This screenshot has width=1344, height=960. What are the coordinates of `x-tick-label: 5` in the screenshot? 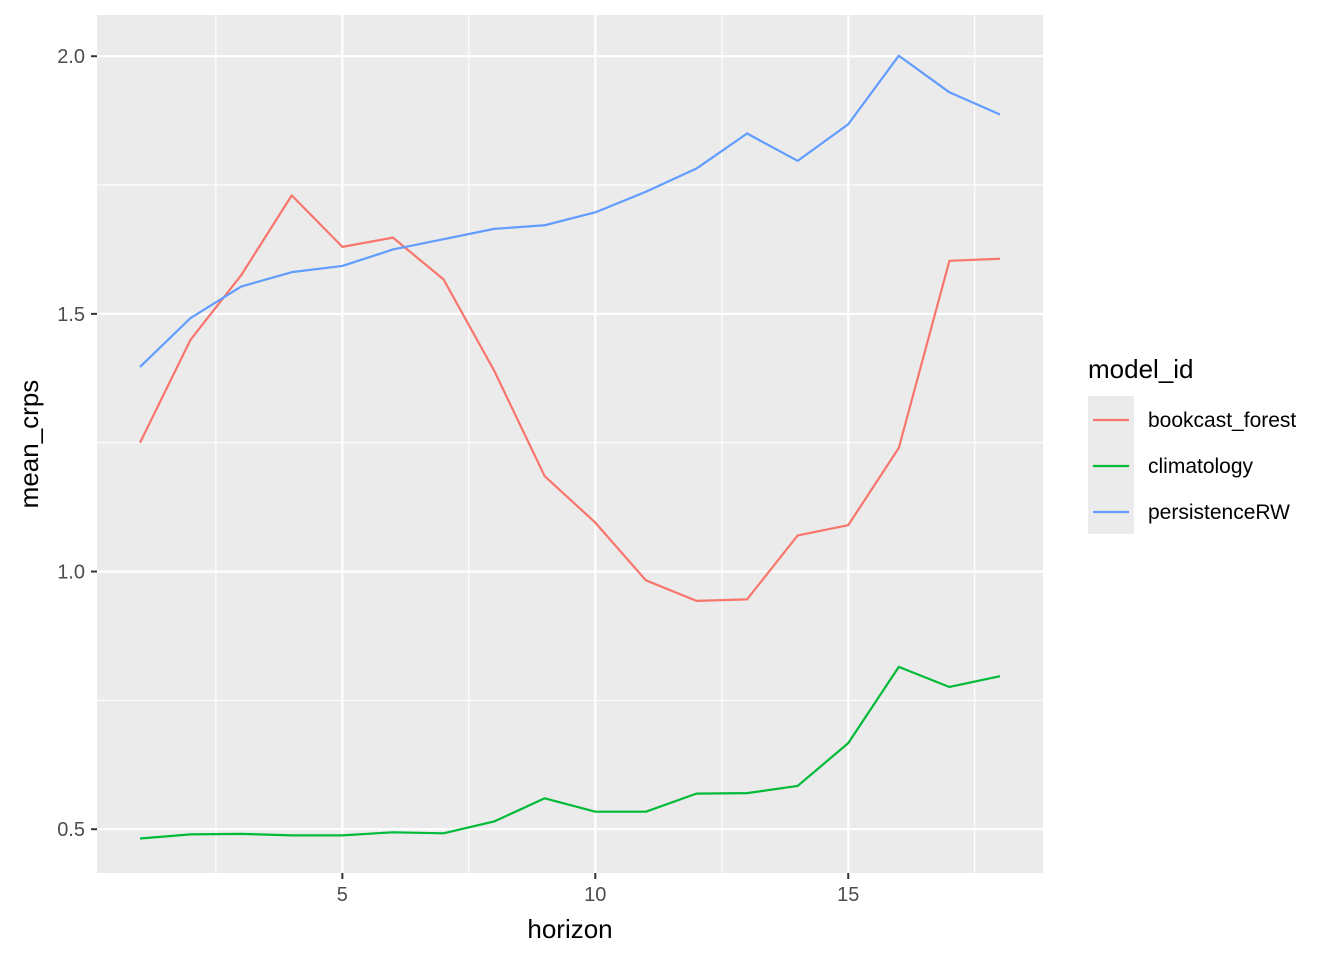 It's located at (342, 895).